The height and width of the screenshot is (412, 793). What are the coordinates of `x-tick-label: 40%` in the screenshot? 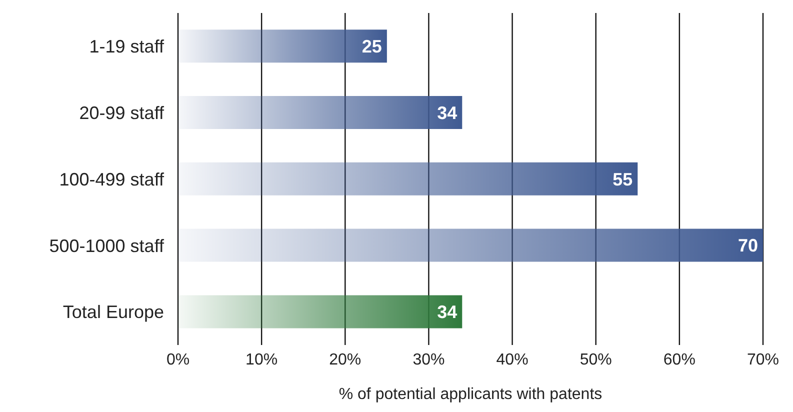 It's located at (512, 359).